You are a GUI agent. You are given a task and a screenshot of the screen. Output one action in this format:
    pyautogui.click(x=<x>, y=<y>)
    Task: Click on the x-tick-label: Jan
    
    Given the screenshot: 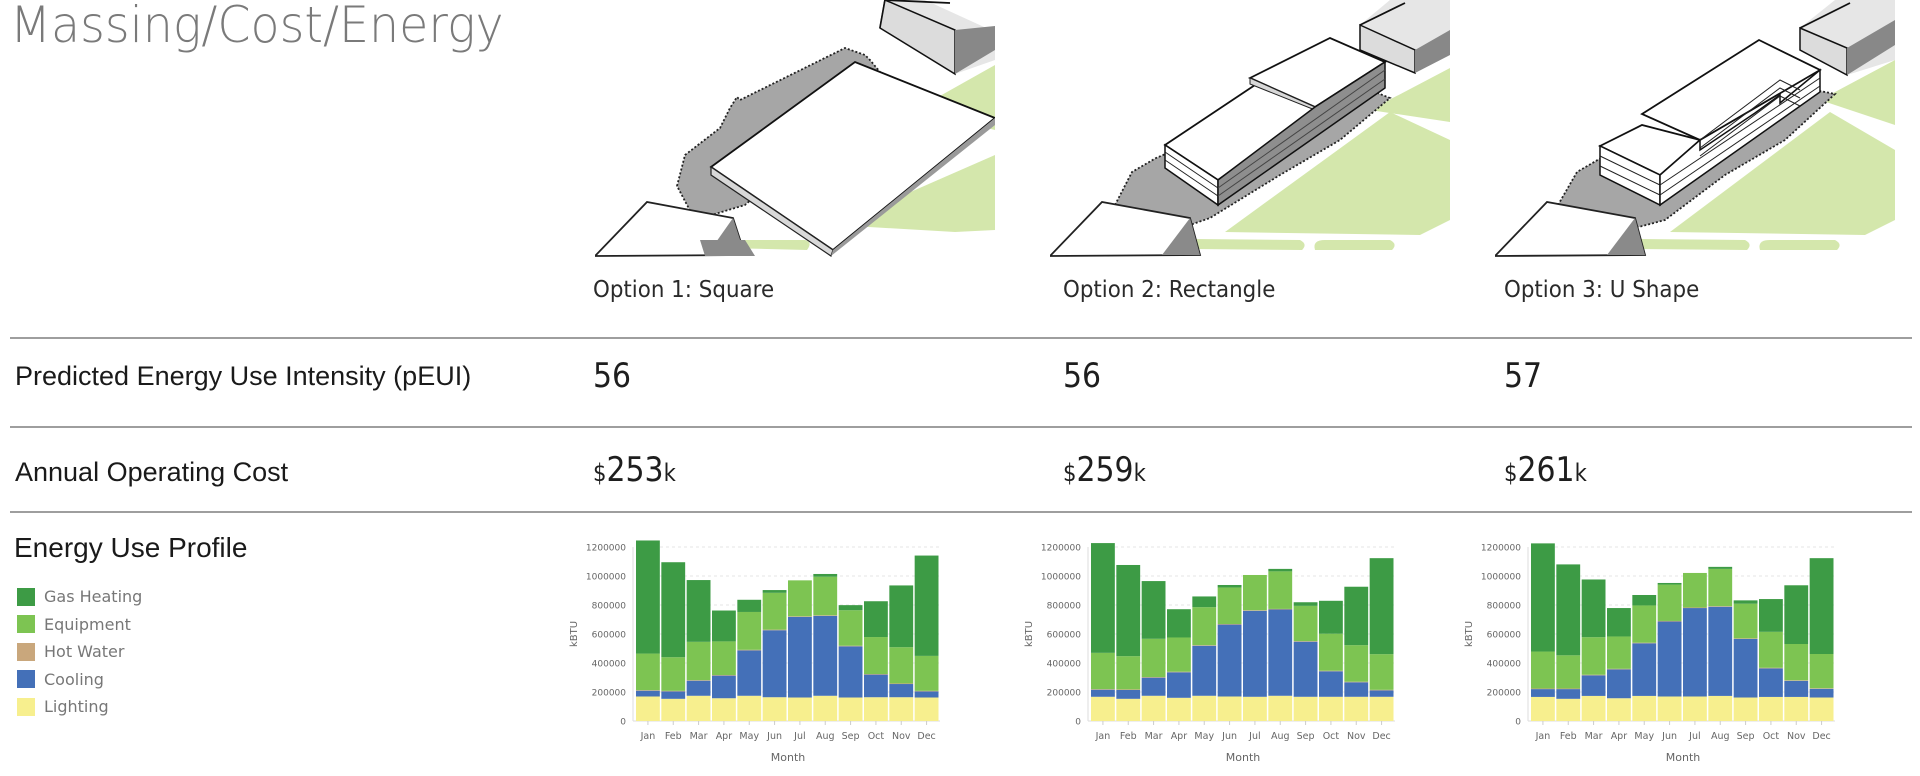 What is the action you would take?
    pyautogui.click(x=648, y=736)
    